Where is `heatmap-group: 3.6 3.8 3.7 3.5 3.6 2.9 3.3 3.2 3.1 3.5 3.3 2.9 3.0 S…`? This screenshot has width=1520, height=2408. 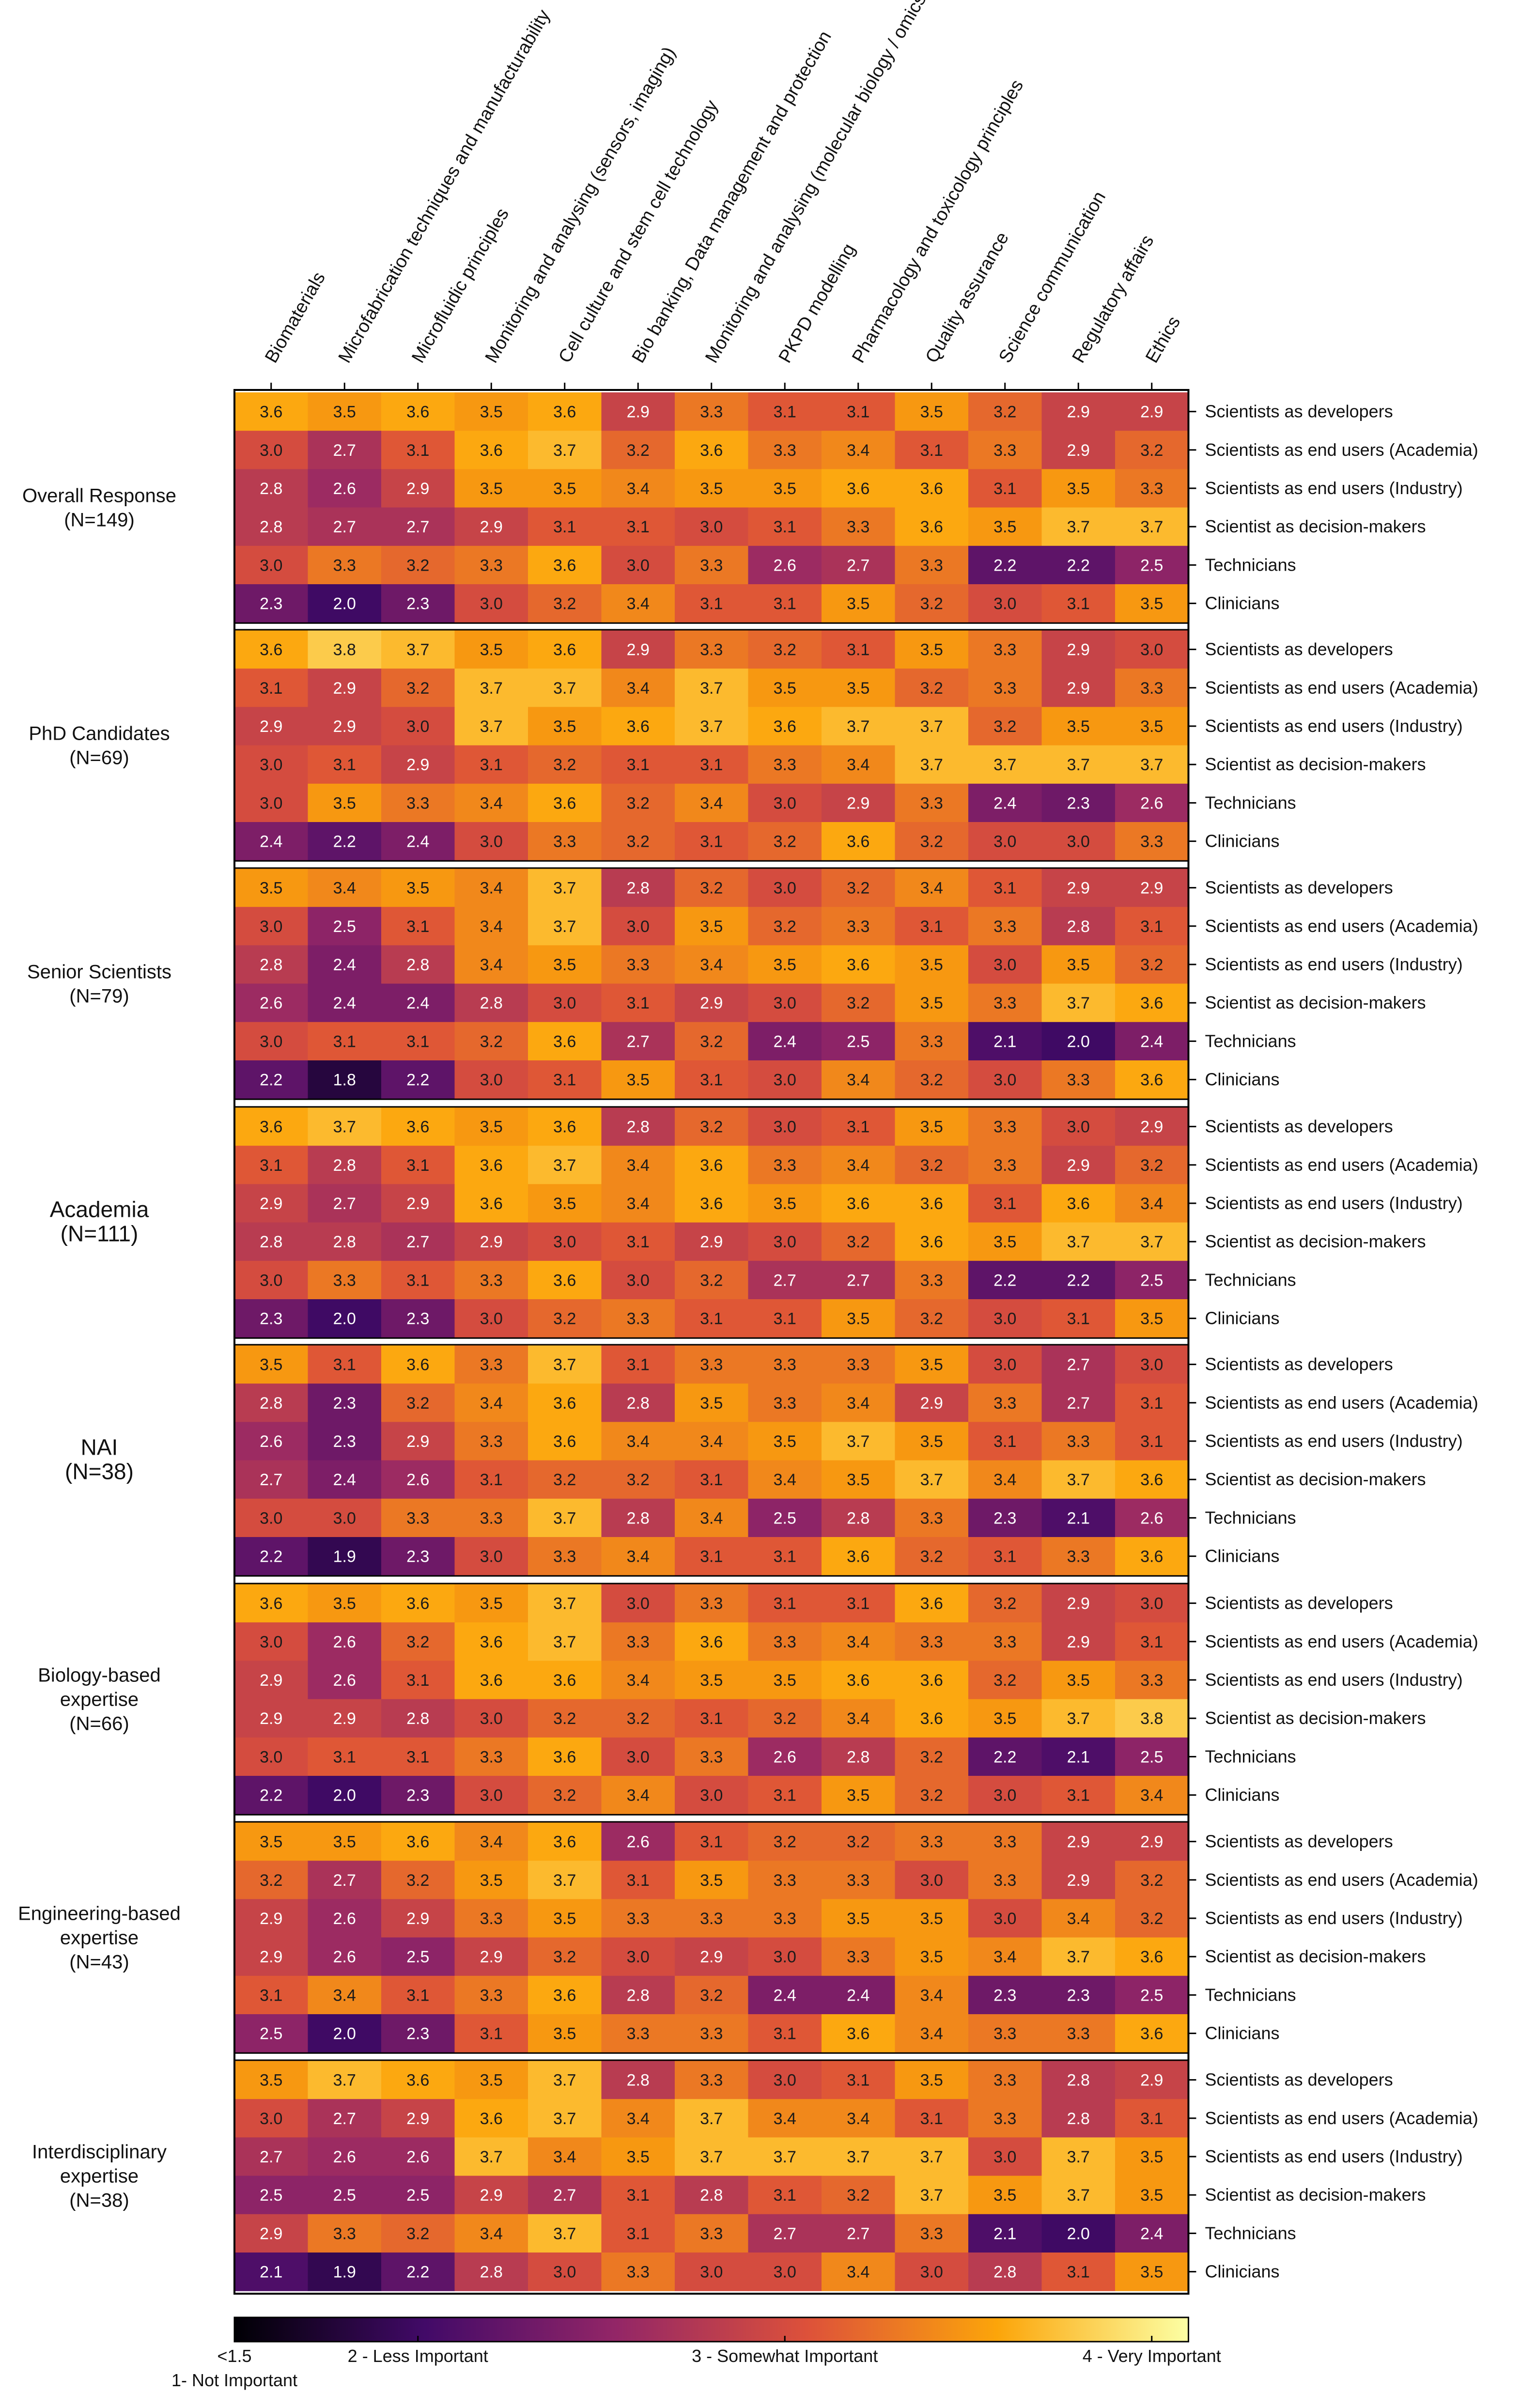
heatmap-group: 3.6 3.8 3.7 3.5 3.6 2.9 3.3 3.2 3.1 3.5 3.3 2.9 3.0 S… is located at coordinates (754, 745).